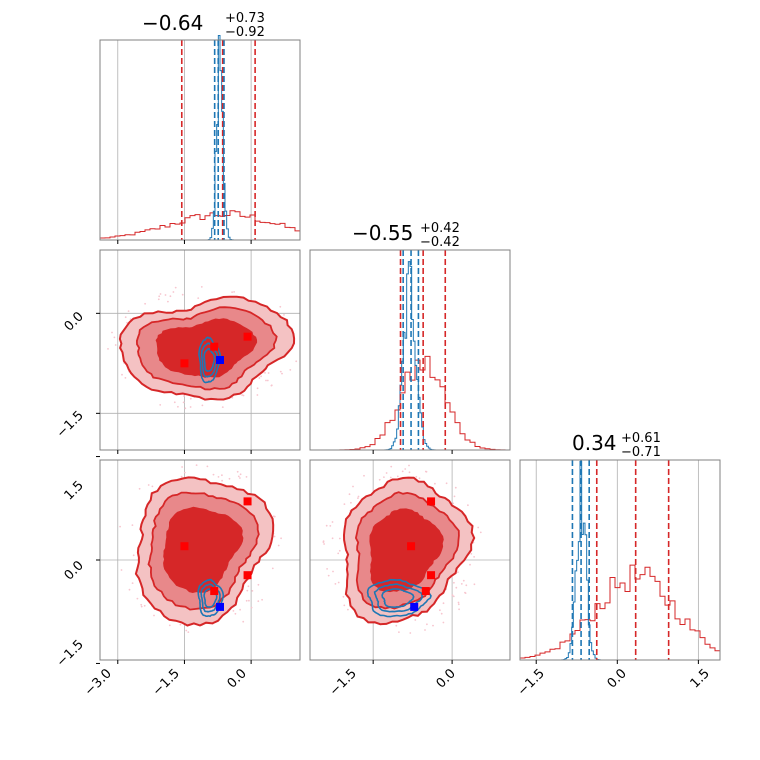 The width and height of the screenshot is (760, 760). I want to click on axes-frame, so click(410, 350).